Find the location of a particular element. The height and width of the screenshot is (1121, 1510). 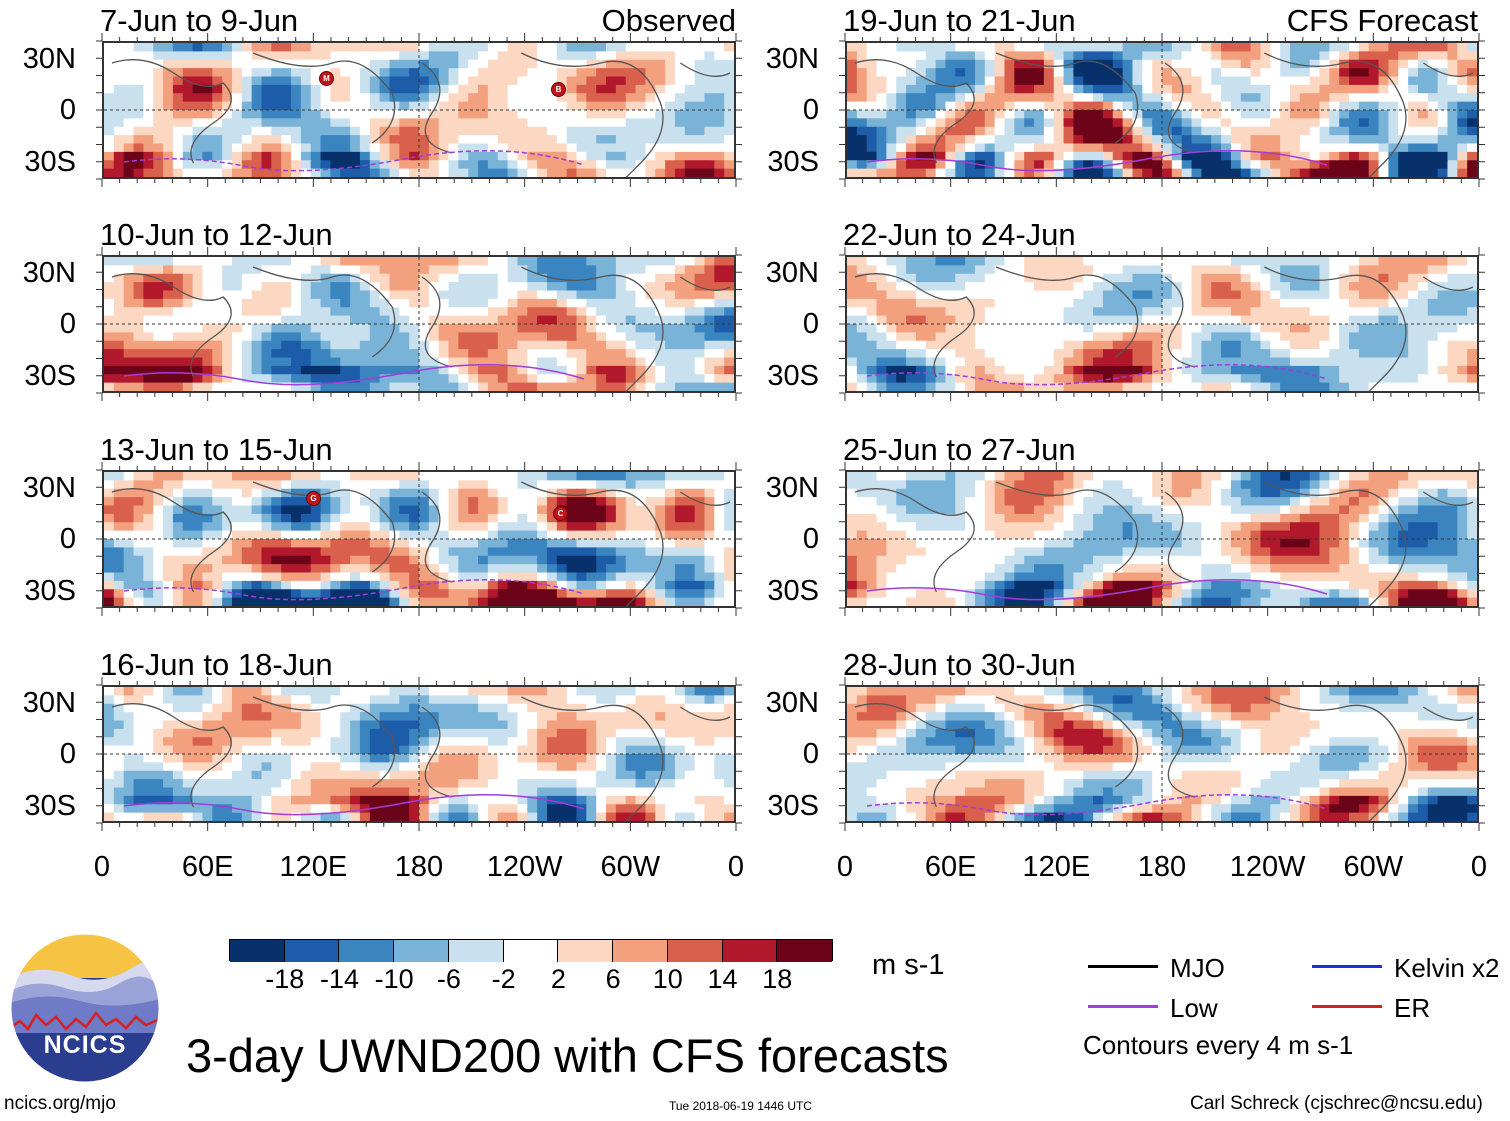

legend-label: Low is located at coordinates (1194, 1008).